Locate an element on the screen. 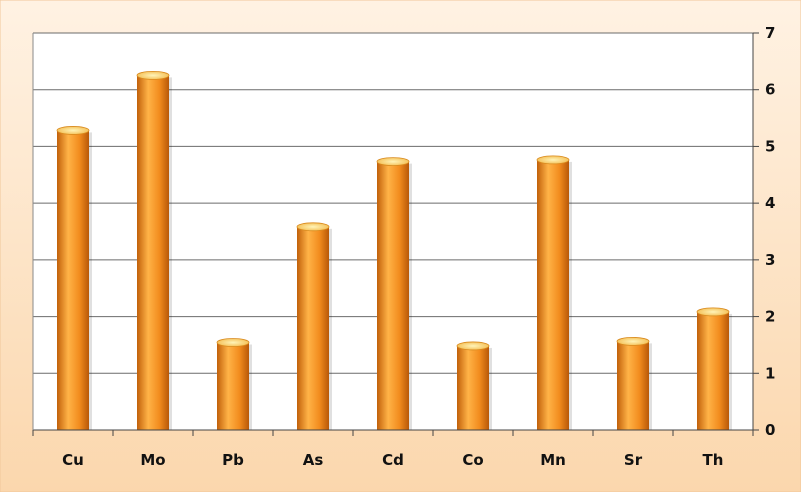 The height and width of the screenshot is (492, 801). y-tick-label: 7 is located at coordinates (770, 33).